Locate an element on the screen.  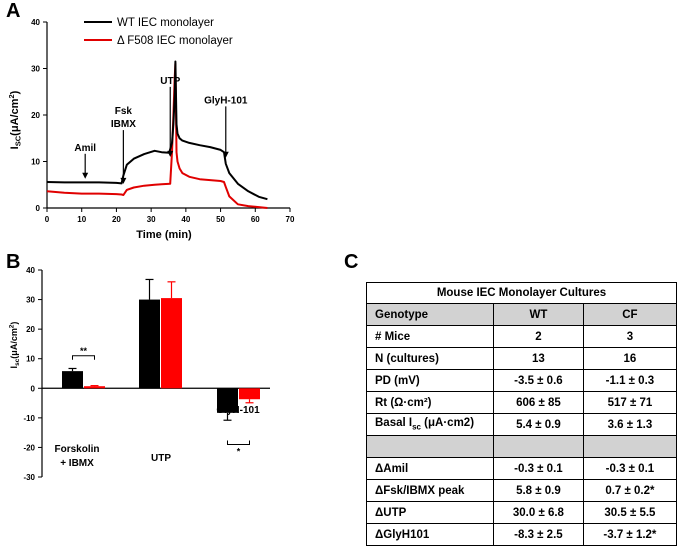
cell-cf: 0.7 ± 0.2* is located at coordinates (630, 490).